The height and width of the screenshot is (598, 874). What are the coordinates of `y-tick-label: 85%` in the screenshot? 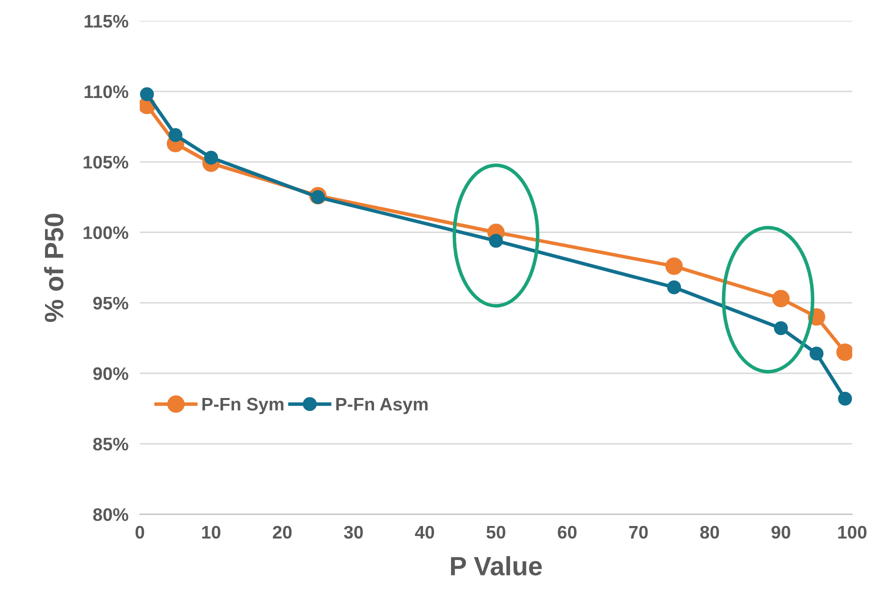 It's located at (110, 444).